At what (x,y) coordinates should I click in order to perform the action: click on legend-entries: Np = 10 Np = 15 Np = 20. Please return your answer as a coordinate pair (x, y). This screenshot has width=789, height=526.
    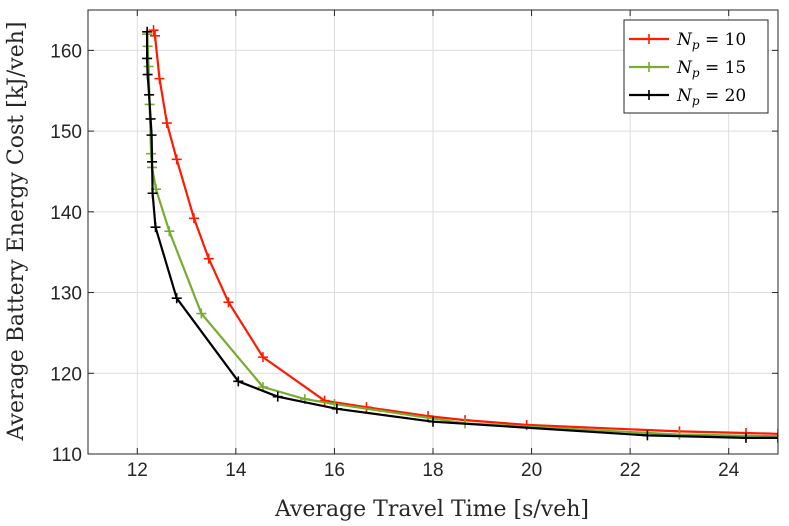
    Looking at the image, I should click on (687, 69).